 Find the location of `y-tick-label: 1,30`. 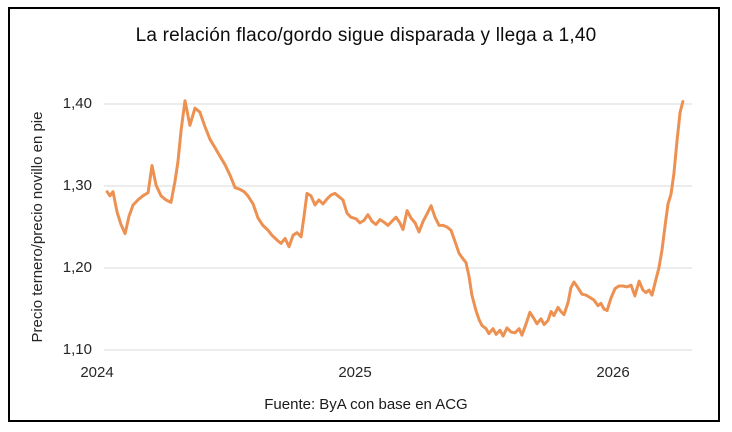

y-tick-label: 1,30 is located at coordinates (77, 185).